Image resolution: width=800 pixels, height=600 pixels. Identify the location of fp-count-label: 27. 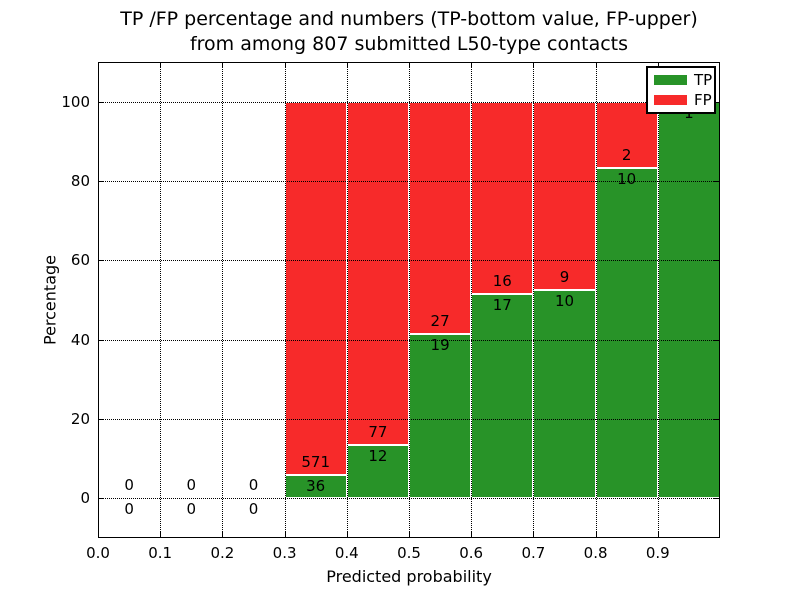
(440, 321).